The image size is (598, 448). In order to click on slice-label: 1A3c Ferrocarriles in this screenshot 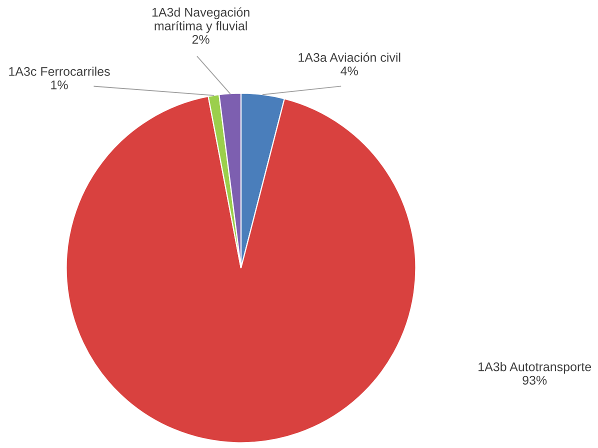, I will do `click(59, 71)`.